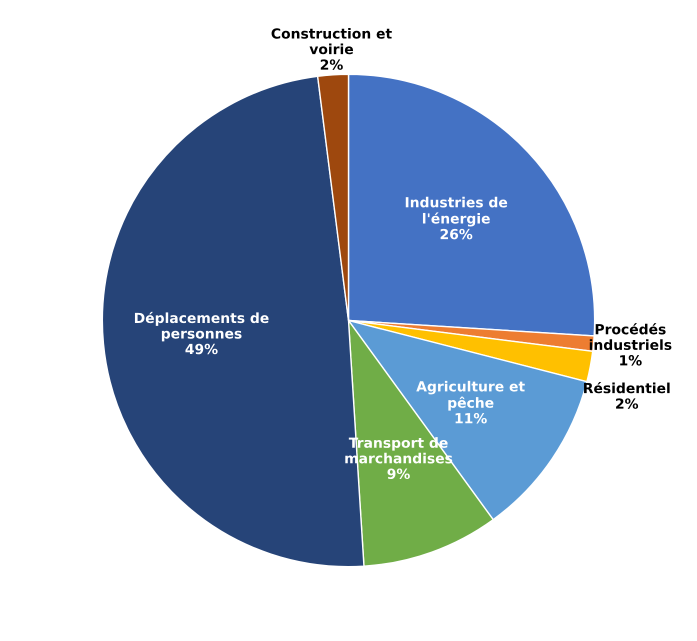  I want to click on data-label: 11%, so click(471, 418).